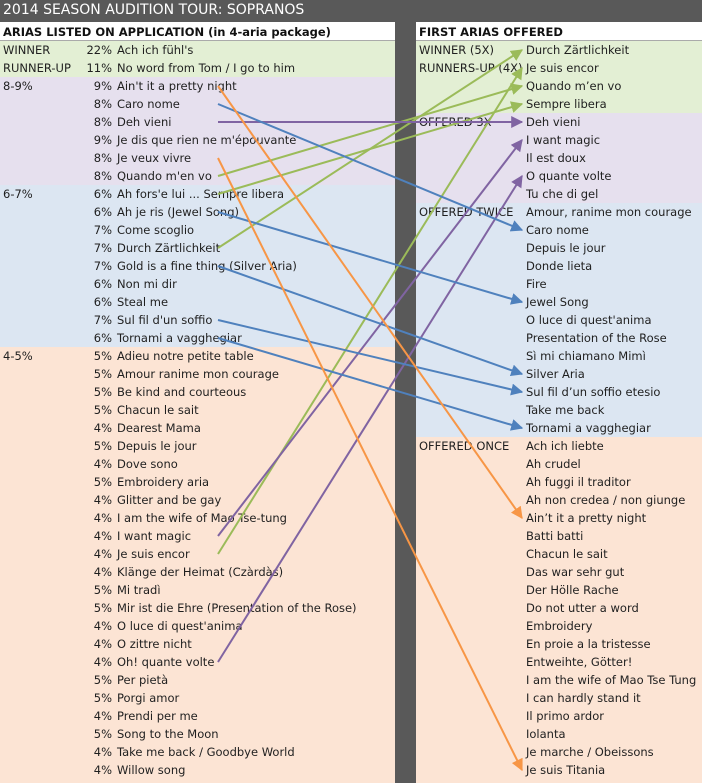  I want to click on left-aria-name: I am the wife of Mao Tse-tung, so click(202, 518).